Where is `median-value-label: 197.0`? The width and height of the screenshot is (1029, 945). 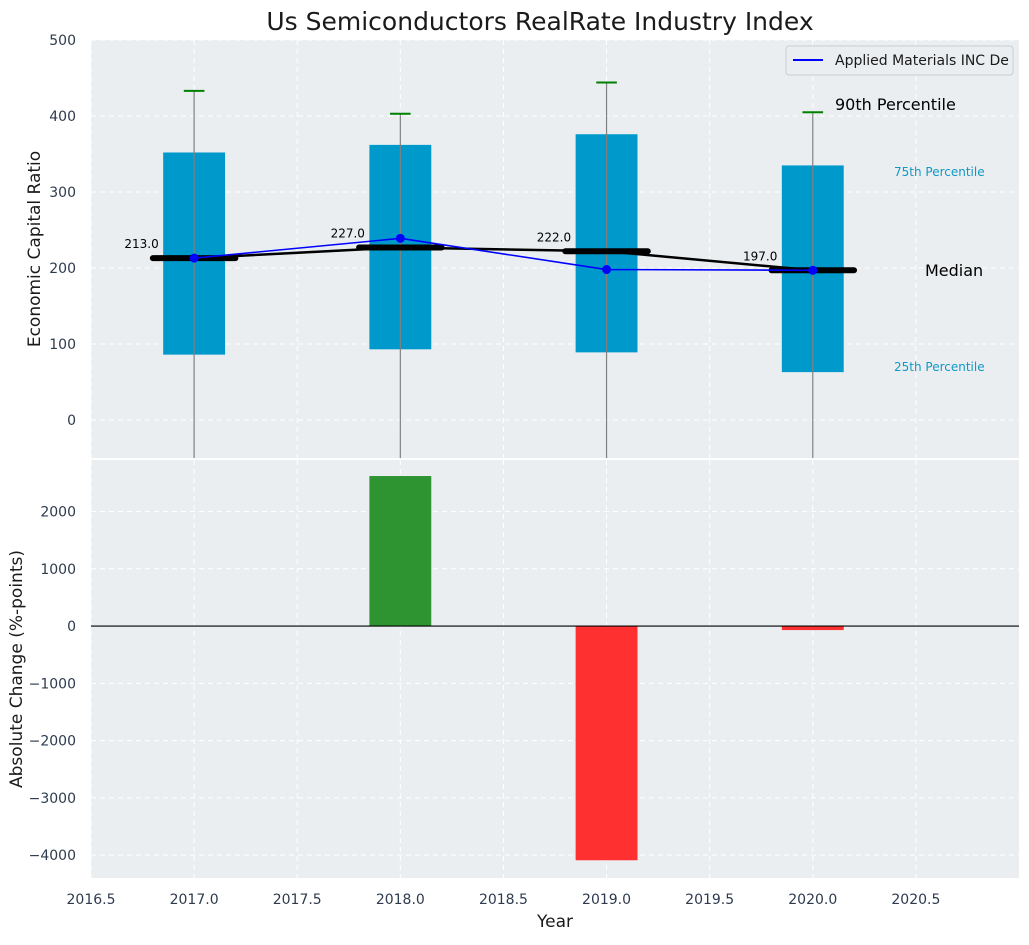
median-value-label: 197.0 is located at coordinates (760, 256).